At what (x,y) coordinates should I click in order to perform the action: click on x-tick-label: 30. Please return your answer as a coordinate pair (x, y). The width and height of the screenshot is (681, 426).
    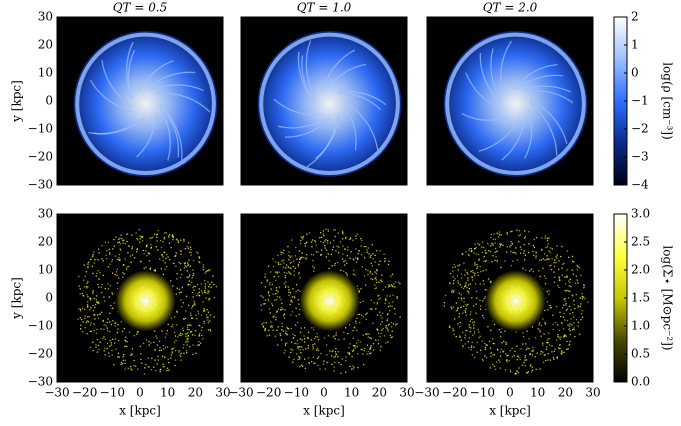
    Looking at the image, I should click on (222, 393).